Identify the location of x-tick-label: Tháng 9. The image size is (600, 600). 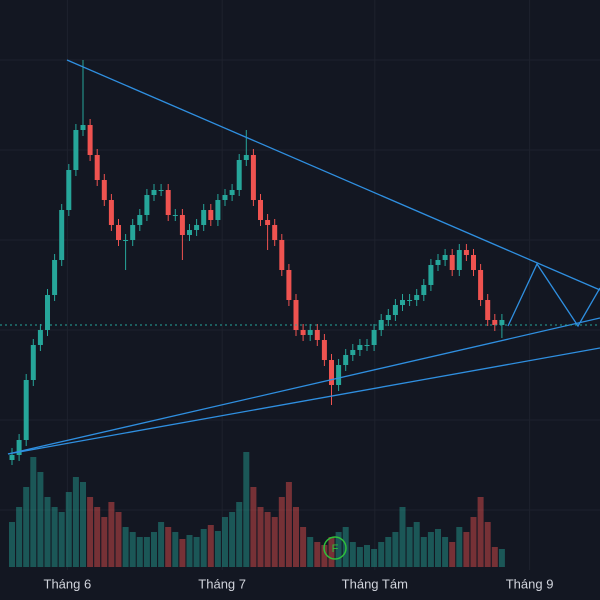
(530, 583).